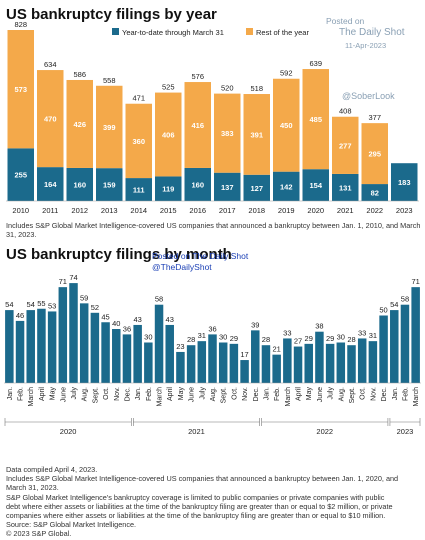 This screenshot has height=540, width=425. Describe the element at coordinates (256, 88) in the screenshot. I see `total-value-label: 518` at that location.